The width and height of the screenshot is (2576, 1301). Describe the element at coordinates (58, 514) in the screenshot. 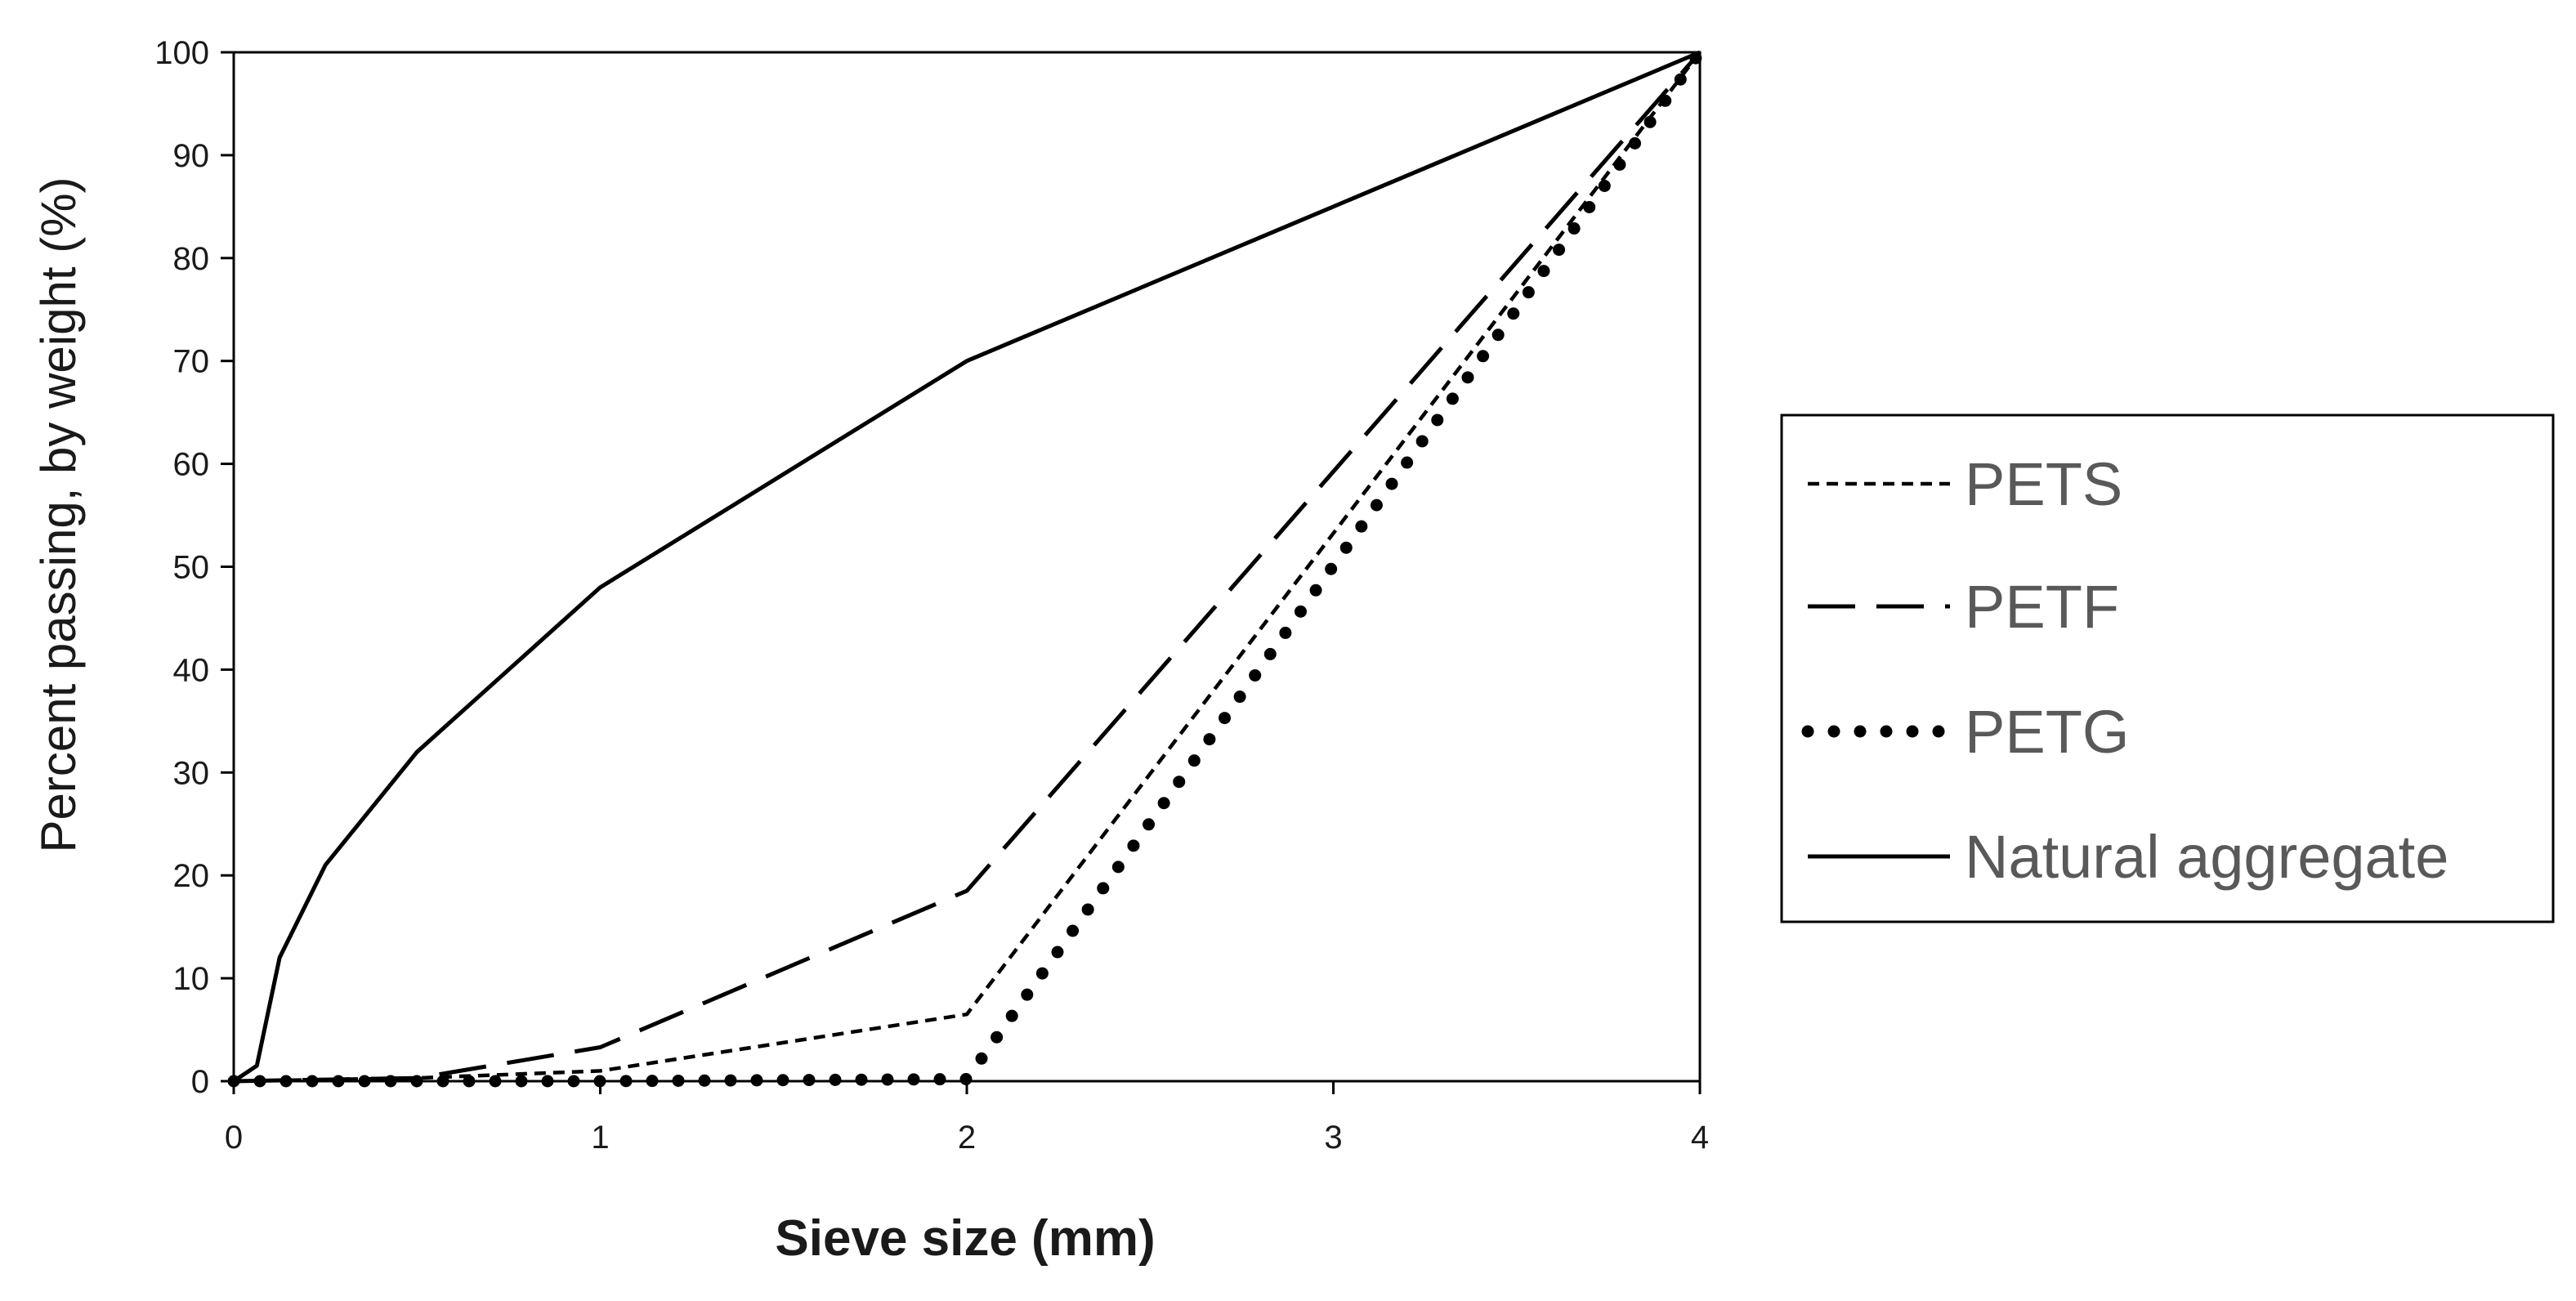

I see `y-axis-title: Percent passing, by weight (%)` at that location.